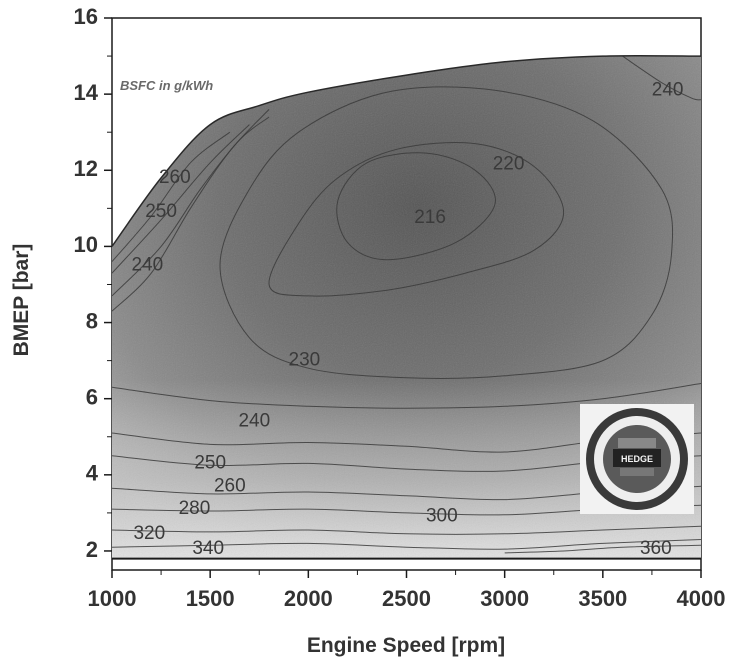 The height and width of the screenshot is (668, 738). I want to click on x-tick-label: 3500, so click(602, 598).